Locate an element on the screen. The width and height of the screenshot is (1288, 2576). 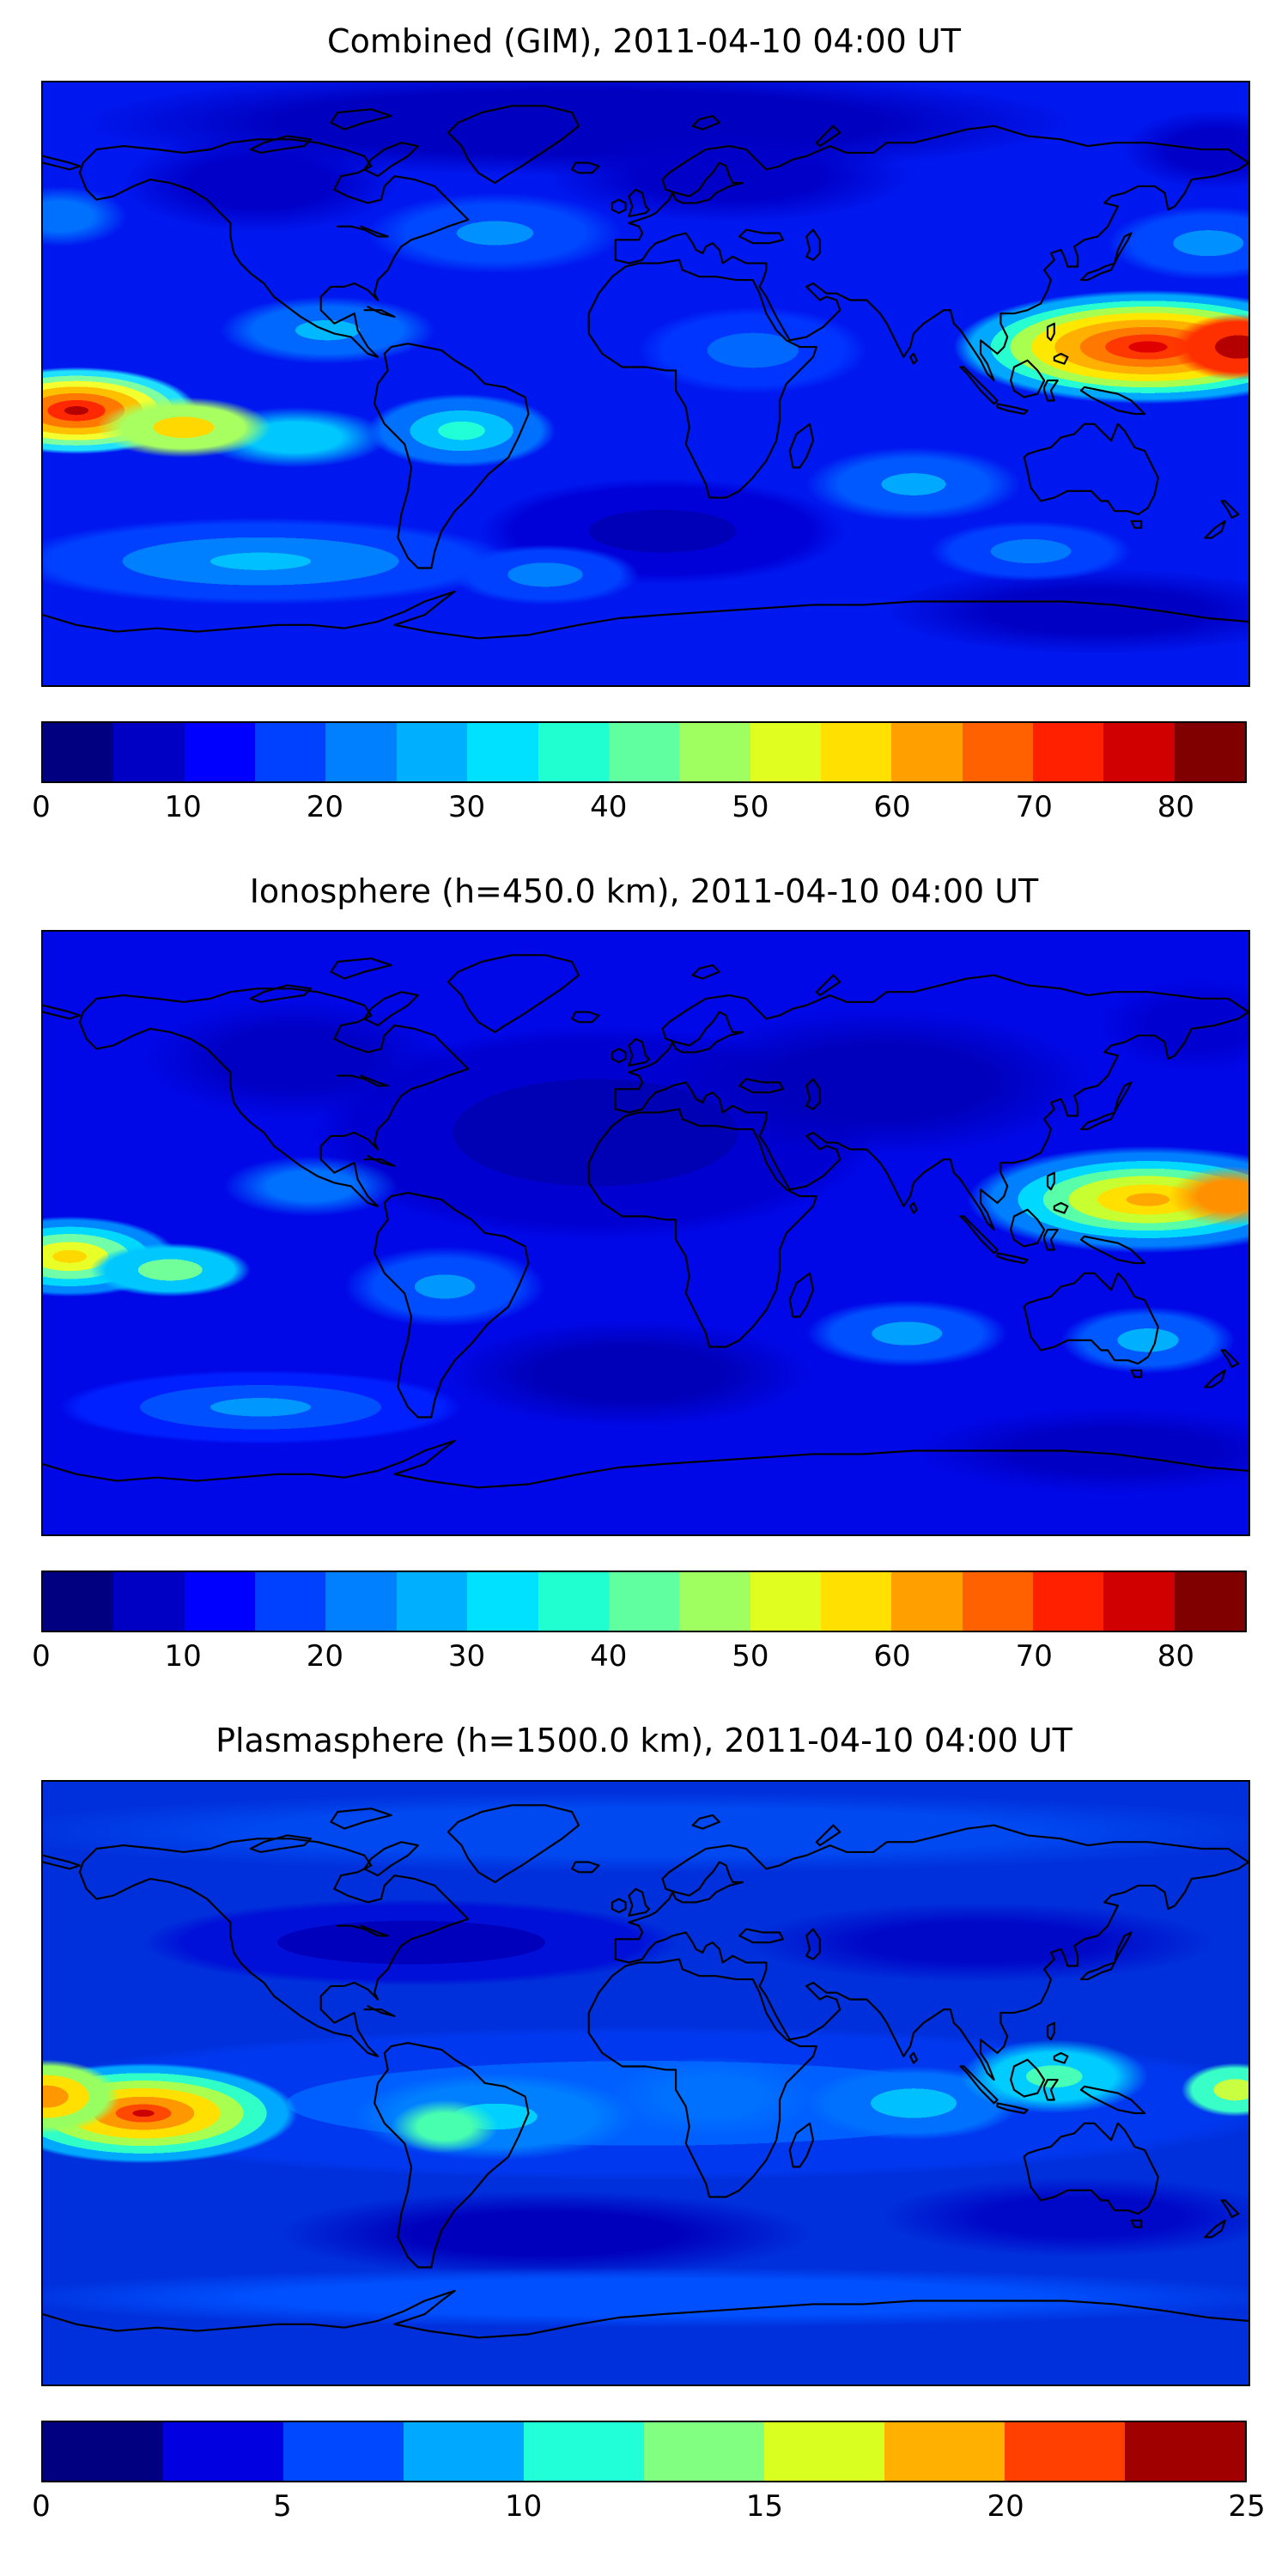
colorbar-combined: 0 10 20 30 40 50 60 70 80 is located at coordinates (640, 774).